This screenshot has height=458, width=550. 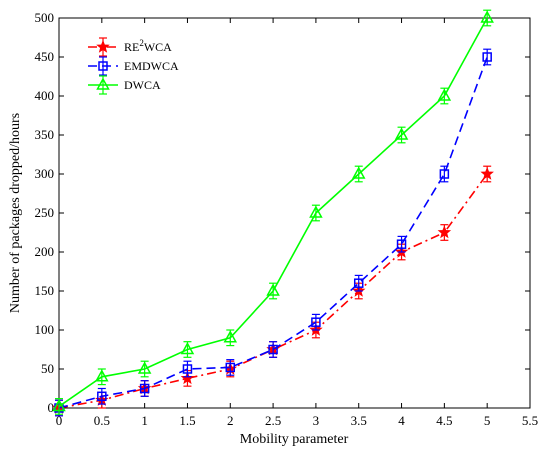 What do you see at coordinates (273, 420) in the screenshot?
I see `x-tick-label: 2.5` at bounding box center [273, 420].